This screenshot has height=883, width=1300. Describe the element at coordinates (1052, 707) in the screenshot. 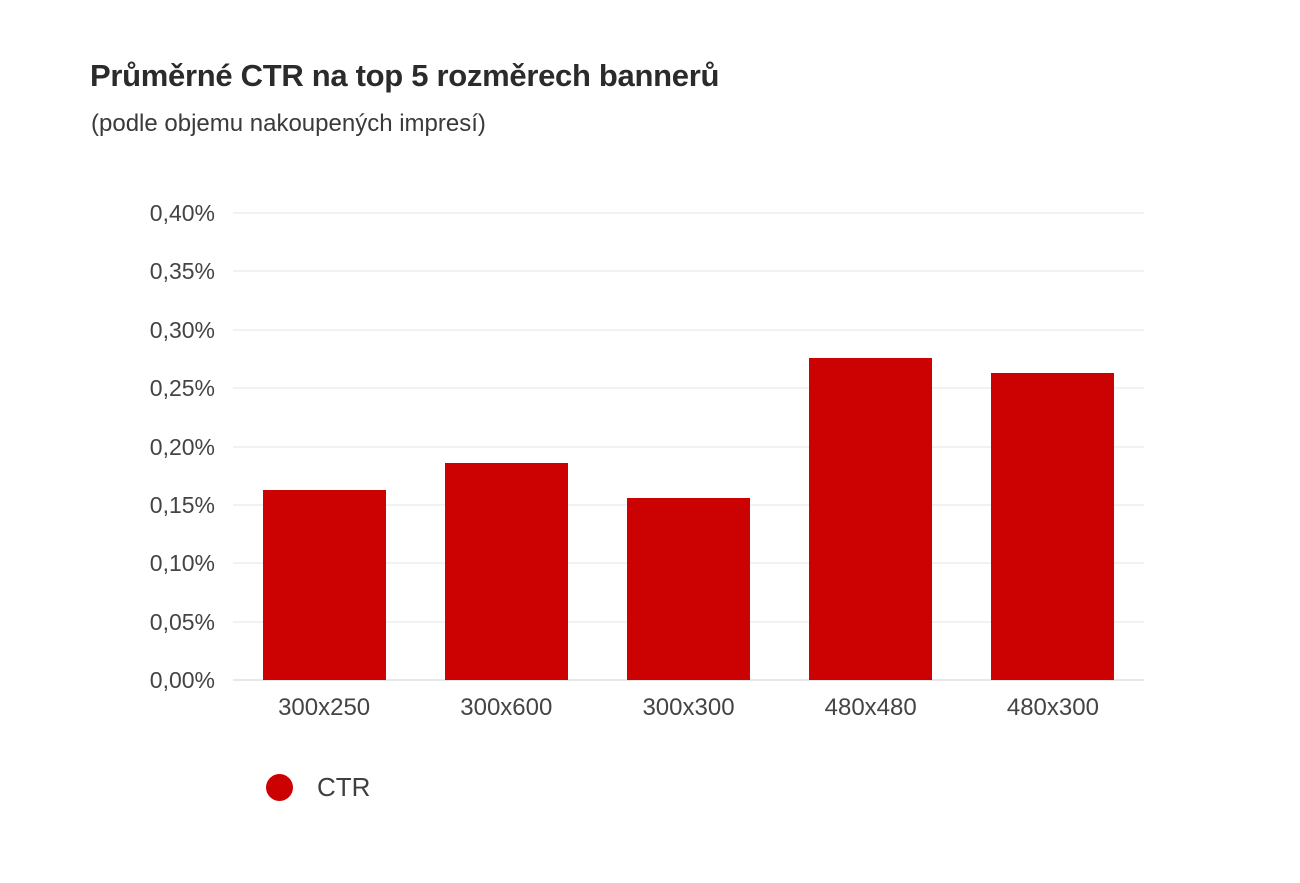

I see `x-tick-label: 480x300` at that location.